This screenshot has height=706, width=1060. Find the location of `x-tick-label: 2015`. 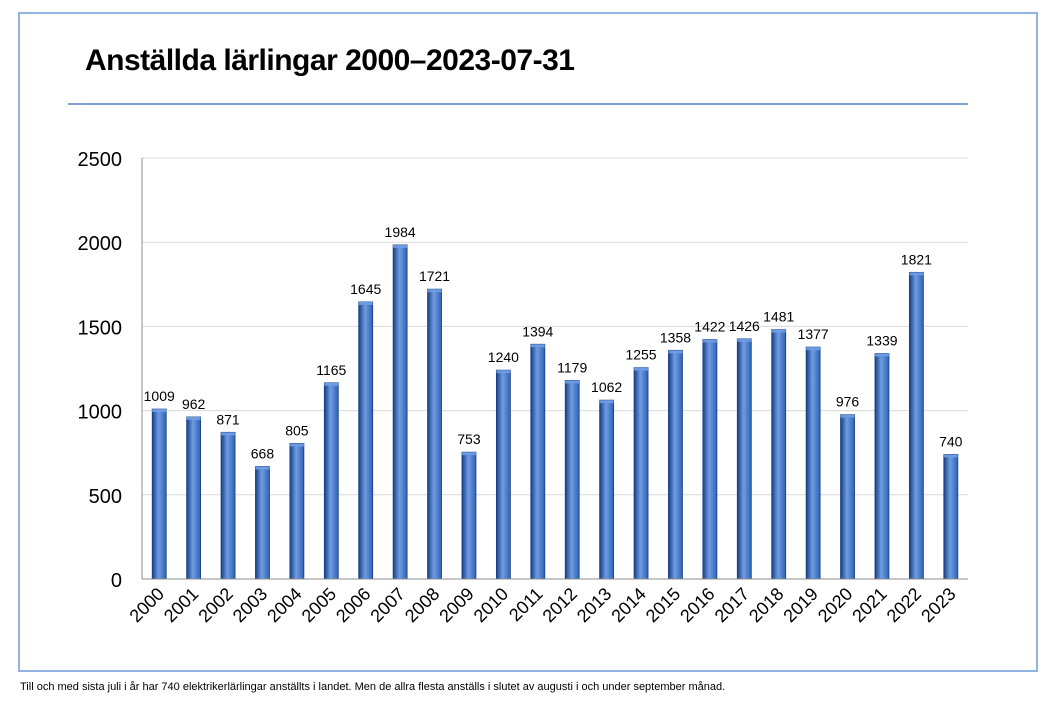

x-tick-label: 2015 is located at coordinates (663, 605).